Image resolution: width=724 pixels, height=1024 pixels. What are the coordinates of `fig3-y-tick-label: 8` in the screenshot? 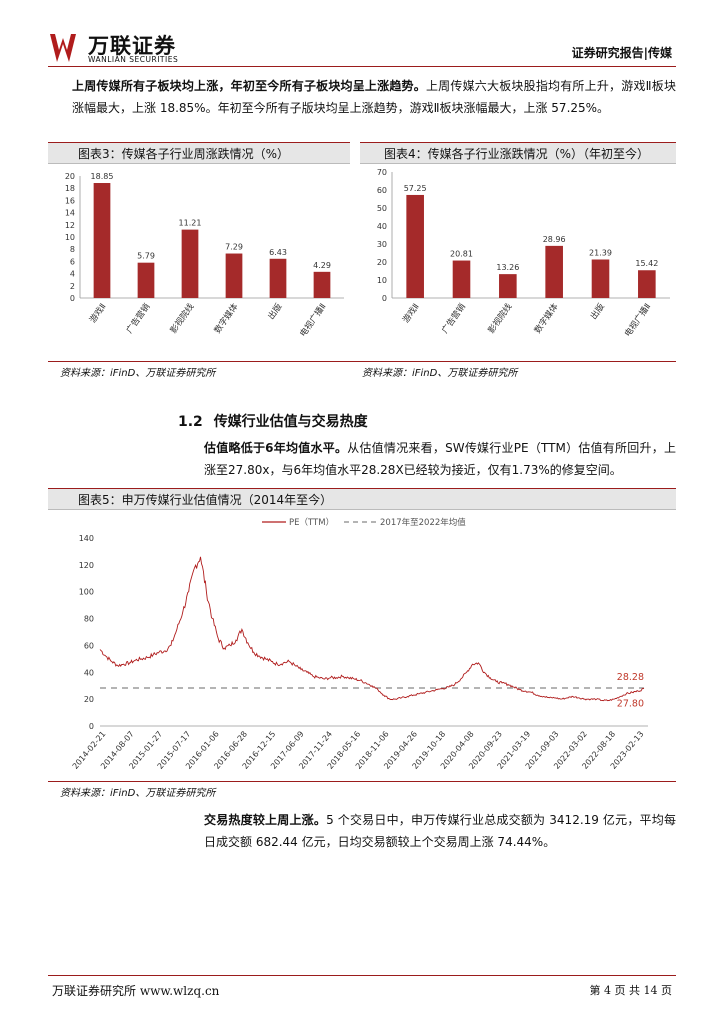 It's located at (72, 249).